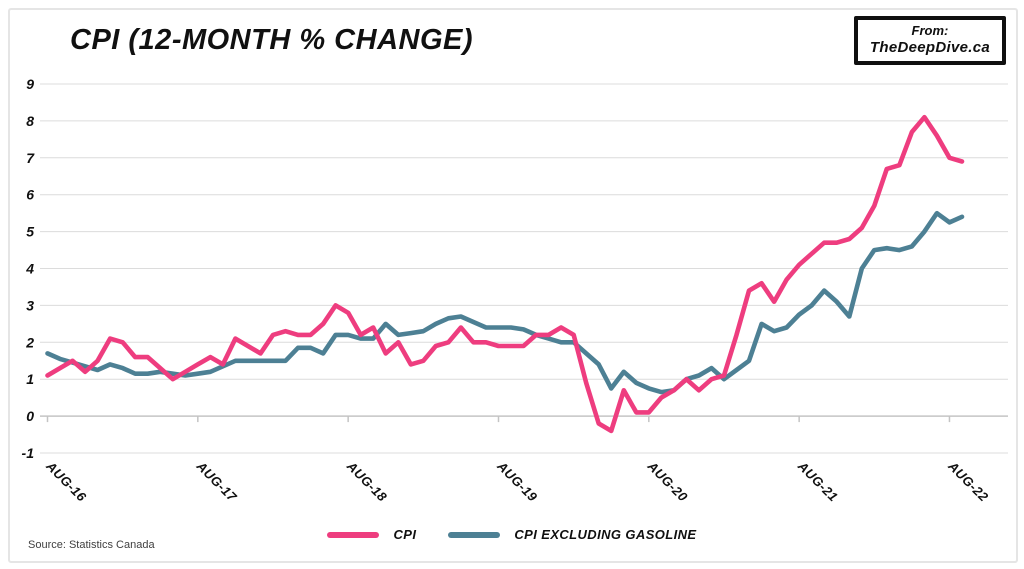  What do you see at coordinates (517, 481) in the screenshot?
I see `x-axis-tick-label: AUG-19` at bounding box center [517, 481].